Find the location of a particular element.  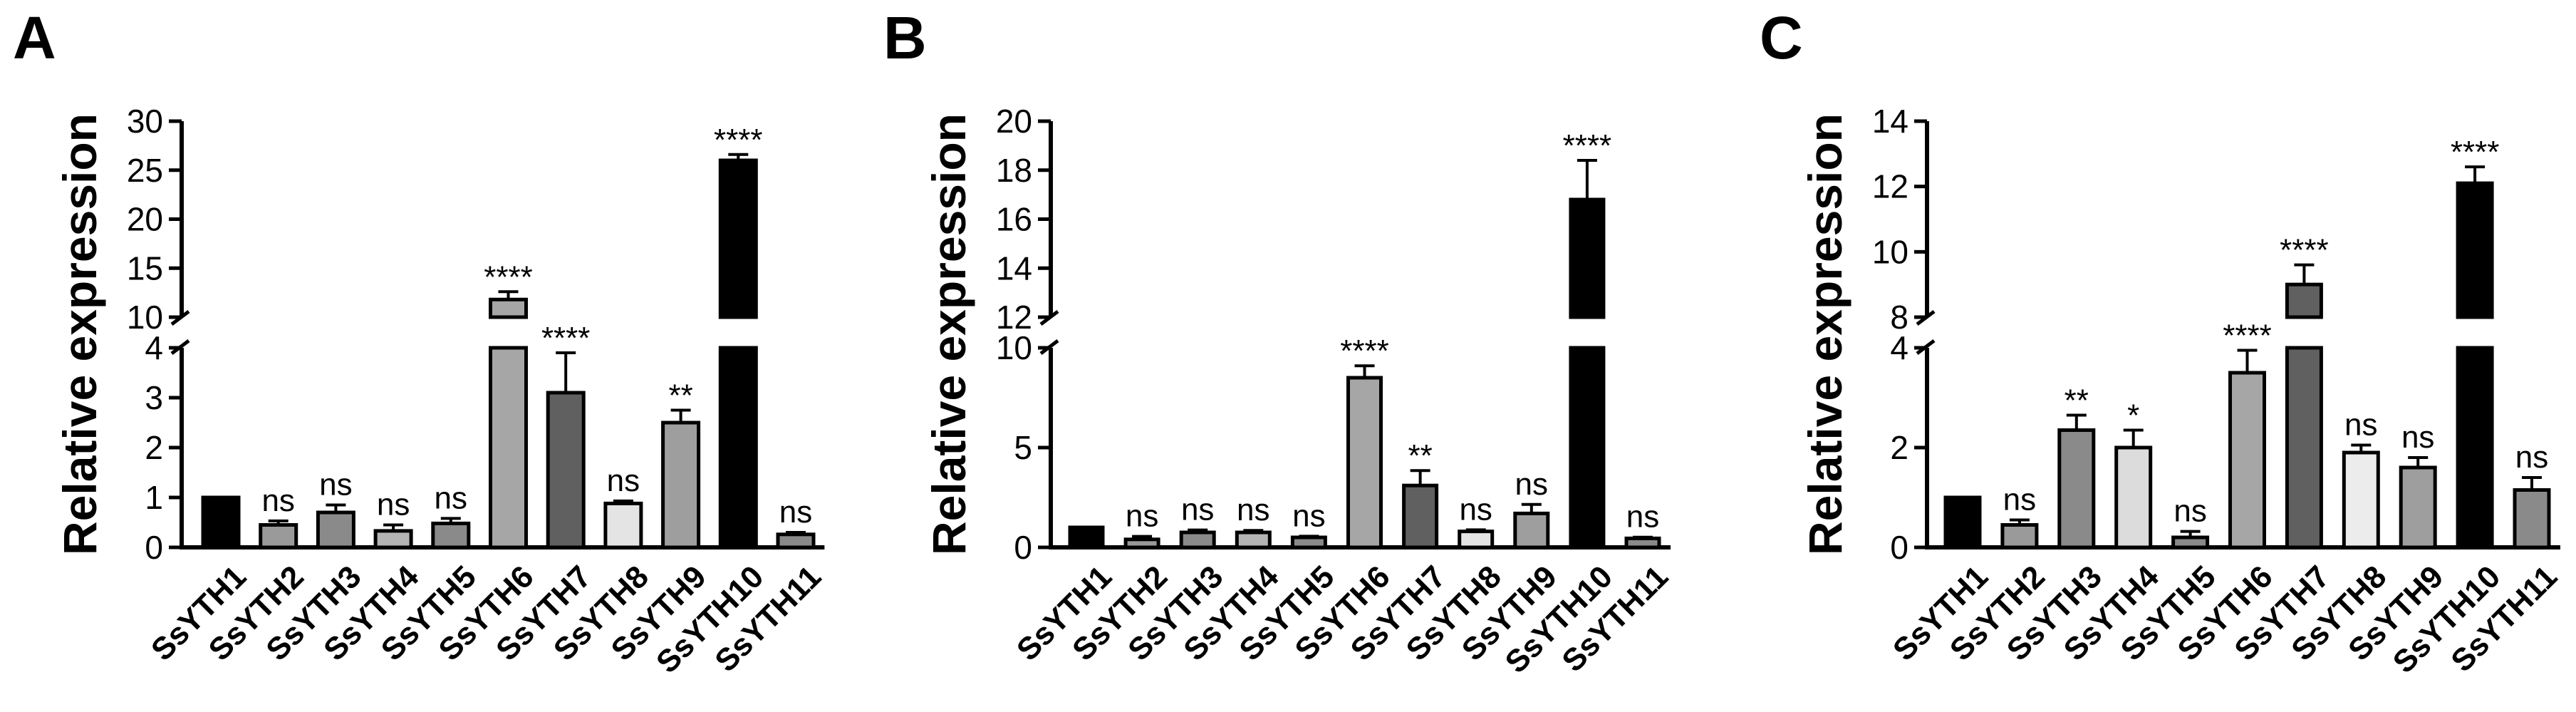

y-tick-label: 18 is located at coordinates (1014, 170).